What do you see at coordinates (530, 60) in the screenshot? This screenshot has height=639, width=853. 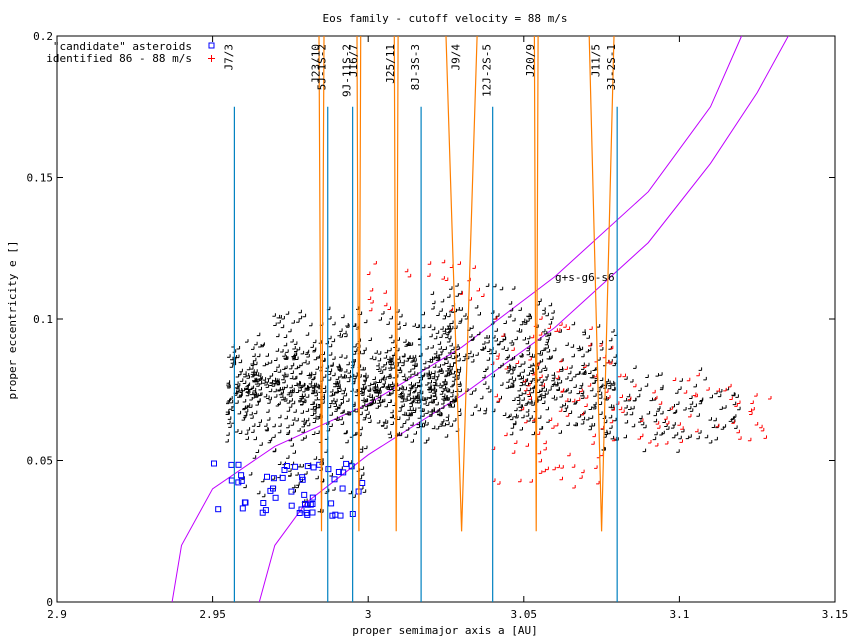 I see `resonance-label: J20/9` at bounding box center [530, 60].